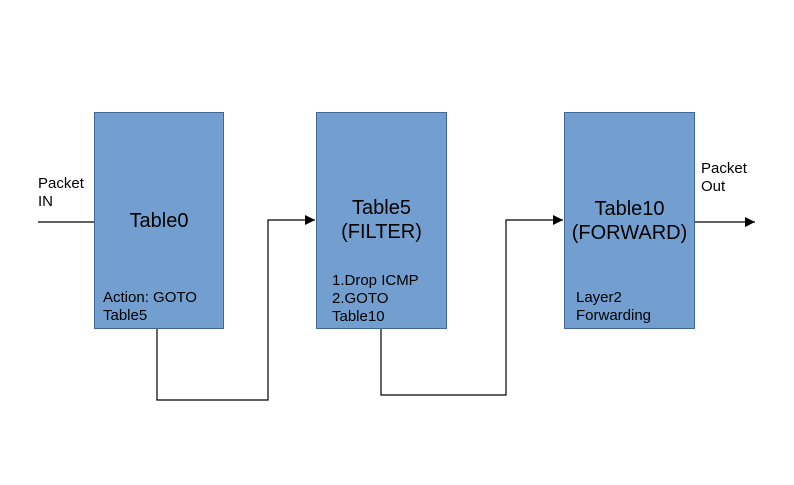 The image size is (794, 485). What do you see at coordinates (471, 305) in the screenshot?
I see `table5-to-table10-connector` at bounding box center [471, 305].